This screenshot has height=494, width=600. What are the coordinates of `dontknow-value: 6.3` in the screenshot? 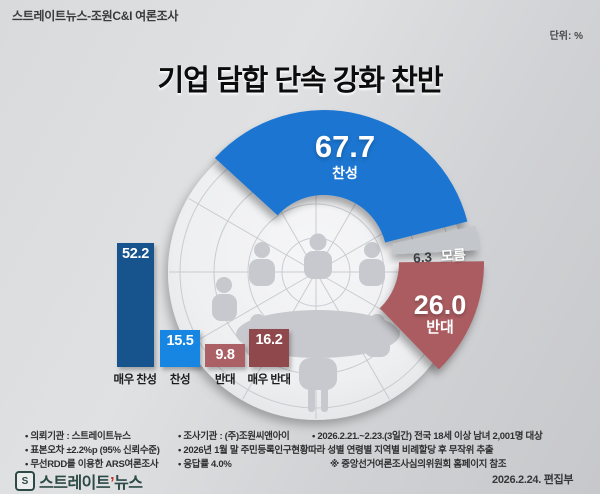 It's located at (422, 257).